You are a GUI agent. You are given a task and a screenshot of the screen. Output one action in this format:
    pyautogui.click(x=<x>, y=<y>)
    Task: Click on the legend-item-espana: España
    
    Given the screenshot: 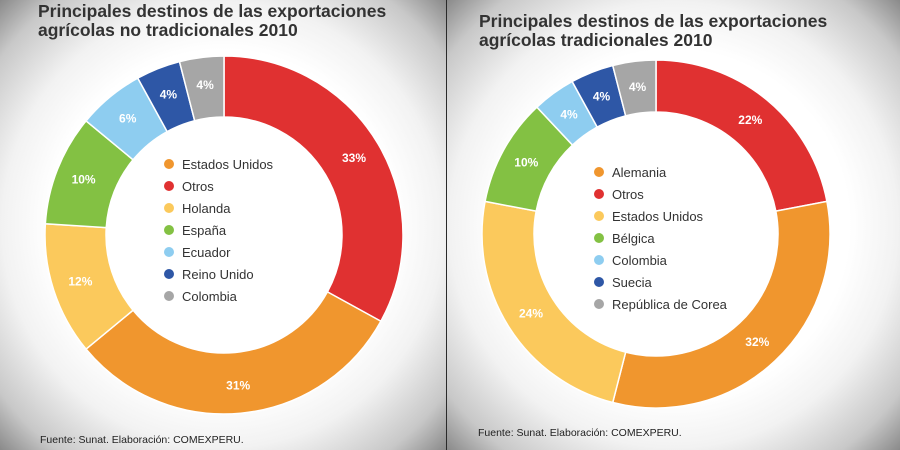 What is the action you would take?
    pyautogui.click(x=218, y=230)
    